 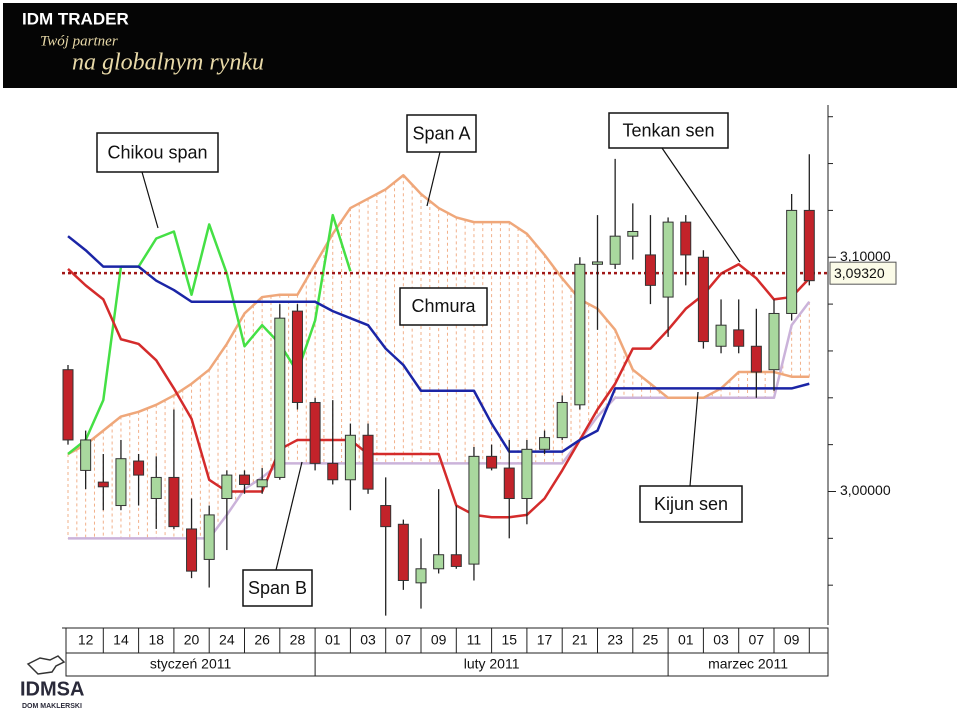 What do you see at coordinates (480, 45) in the screenshot?
I see `header-bar` at bounding box center [480, 45].